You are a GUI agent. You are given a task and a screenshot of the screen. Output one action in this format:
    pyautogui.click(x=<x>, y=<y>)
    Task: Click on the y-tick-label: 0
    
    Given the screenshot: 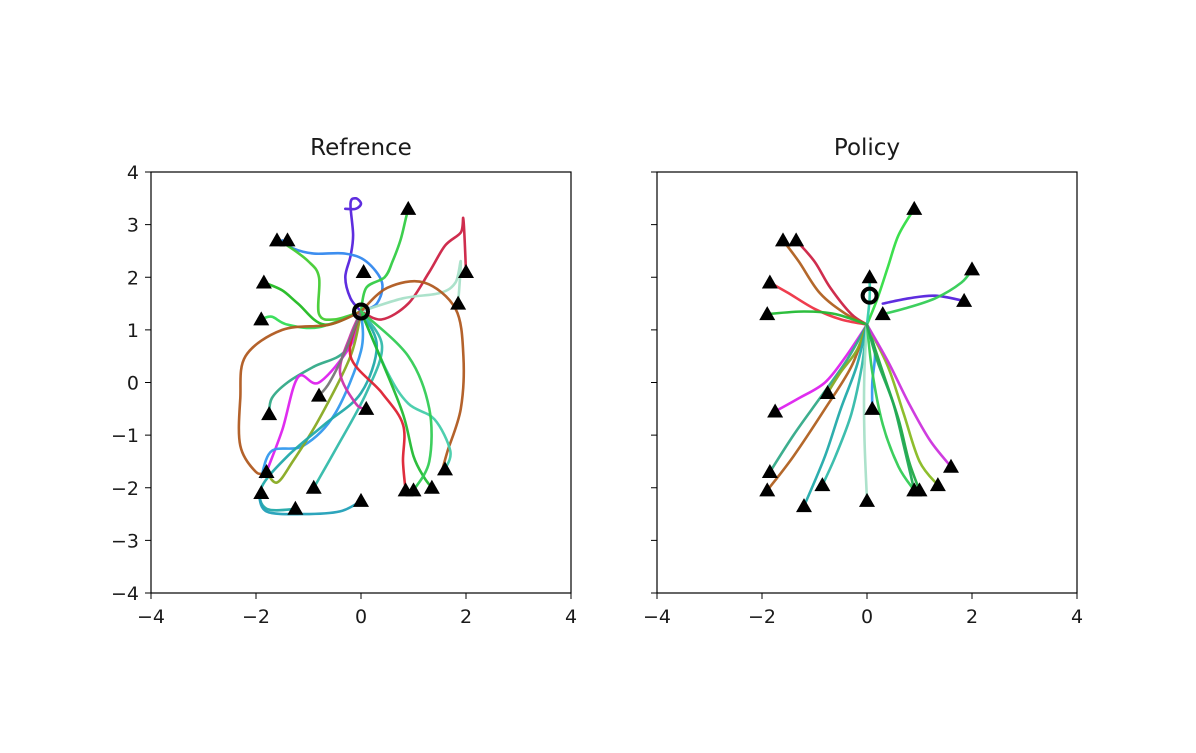 What is the action you would take?
    pyautogui.click(x=133, y=384)
    